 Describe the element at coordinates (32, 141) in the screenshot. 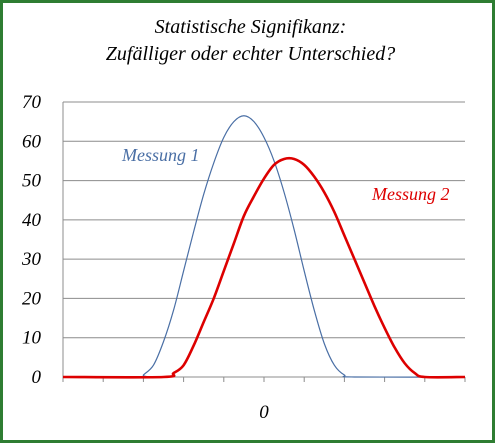

I see `y-tick-label: 60` at that location.